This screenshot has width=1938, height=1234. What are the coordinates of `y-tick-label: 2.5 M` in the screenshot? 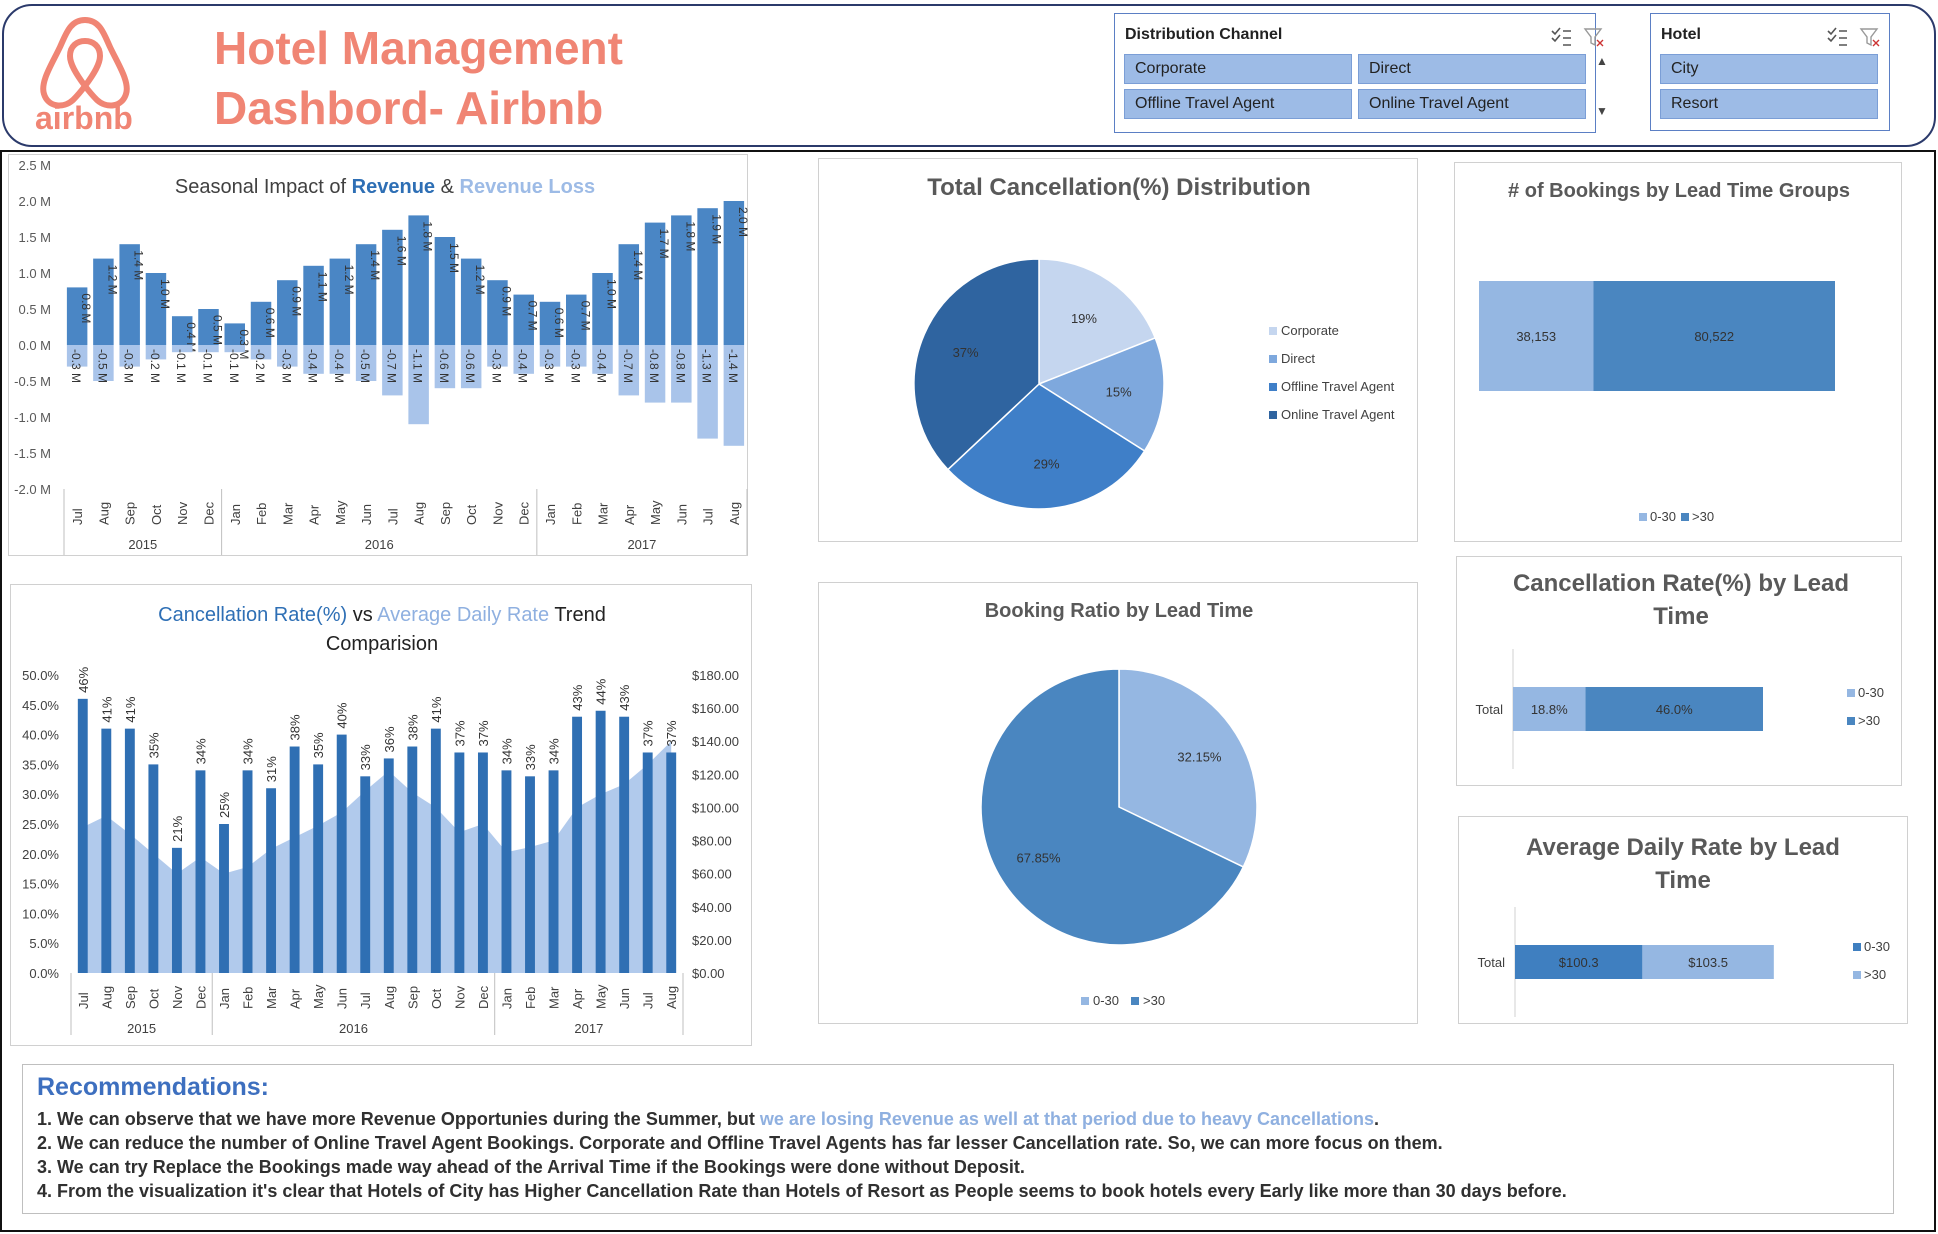 It's located at (34, 165).